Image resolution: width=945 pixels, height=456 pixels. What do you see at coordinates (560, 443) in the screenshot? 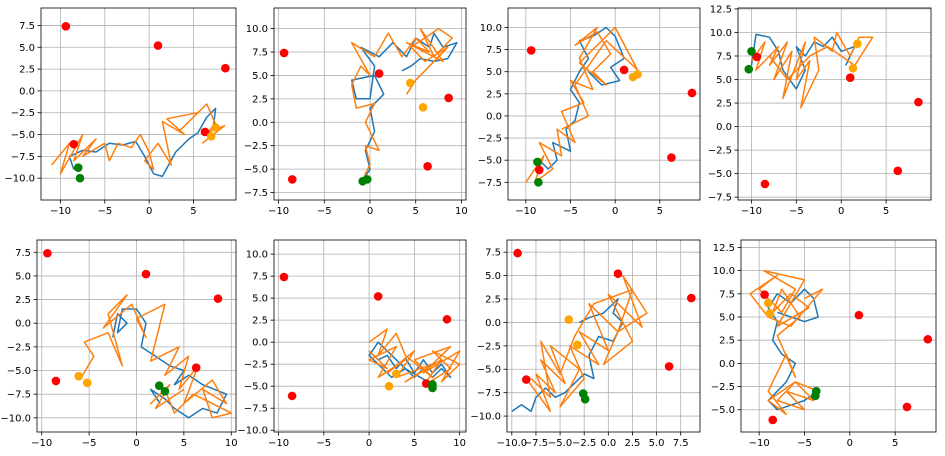
I see `x-tick-label: −5.0` at bounding box center [560, 443].